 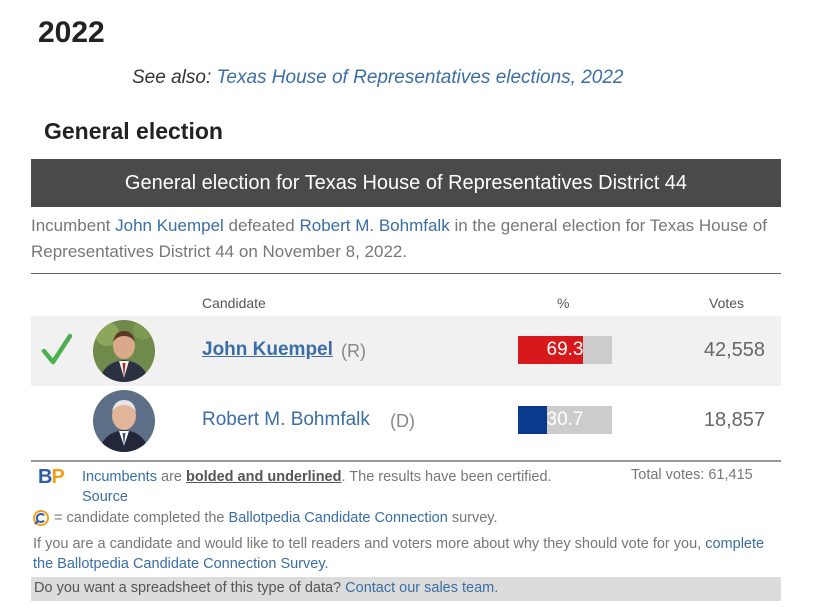 What do you see at coordinates (734, 350) in the screenshot?
I see `vote-count: 42,558` at bounding box center [734, 350].